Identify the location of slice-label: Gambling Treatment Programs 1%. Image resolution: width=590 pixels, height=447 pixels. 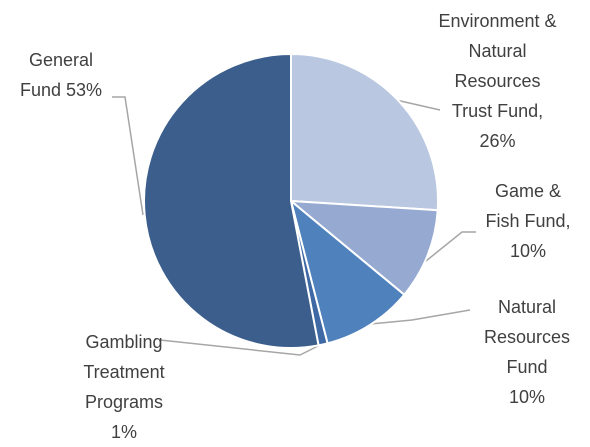
(124, 387).